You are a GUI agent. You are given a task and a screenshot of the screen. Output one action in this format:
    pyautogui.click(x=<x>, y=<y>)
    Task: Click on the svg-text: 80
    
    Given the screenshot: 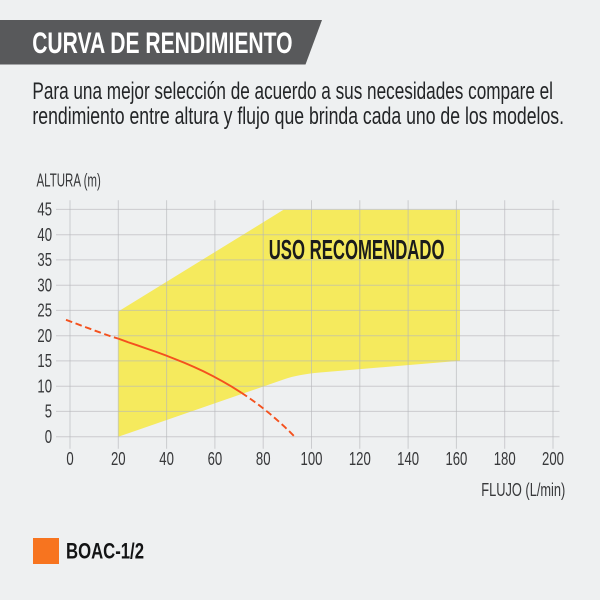 What is the action you would take?
    pyautogui.click(x=263, y=458)
    